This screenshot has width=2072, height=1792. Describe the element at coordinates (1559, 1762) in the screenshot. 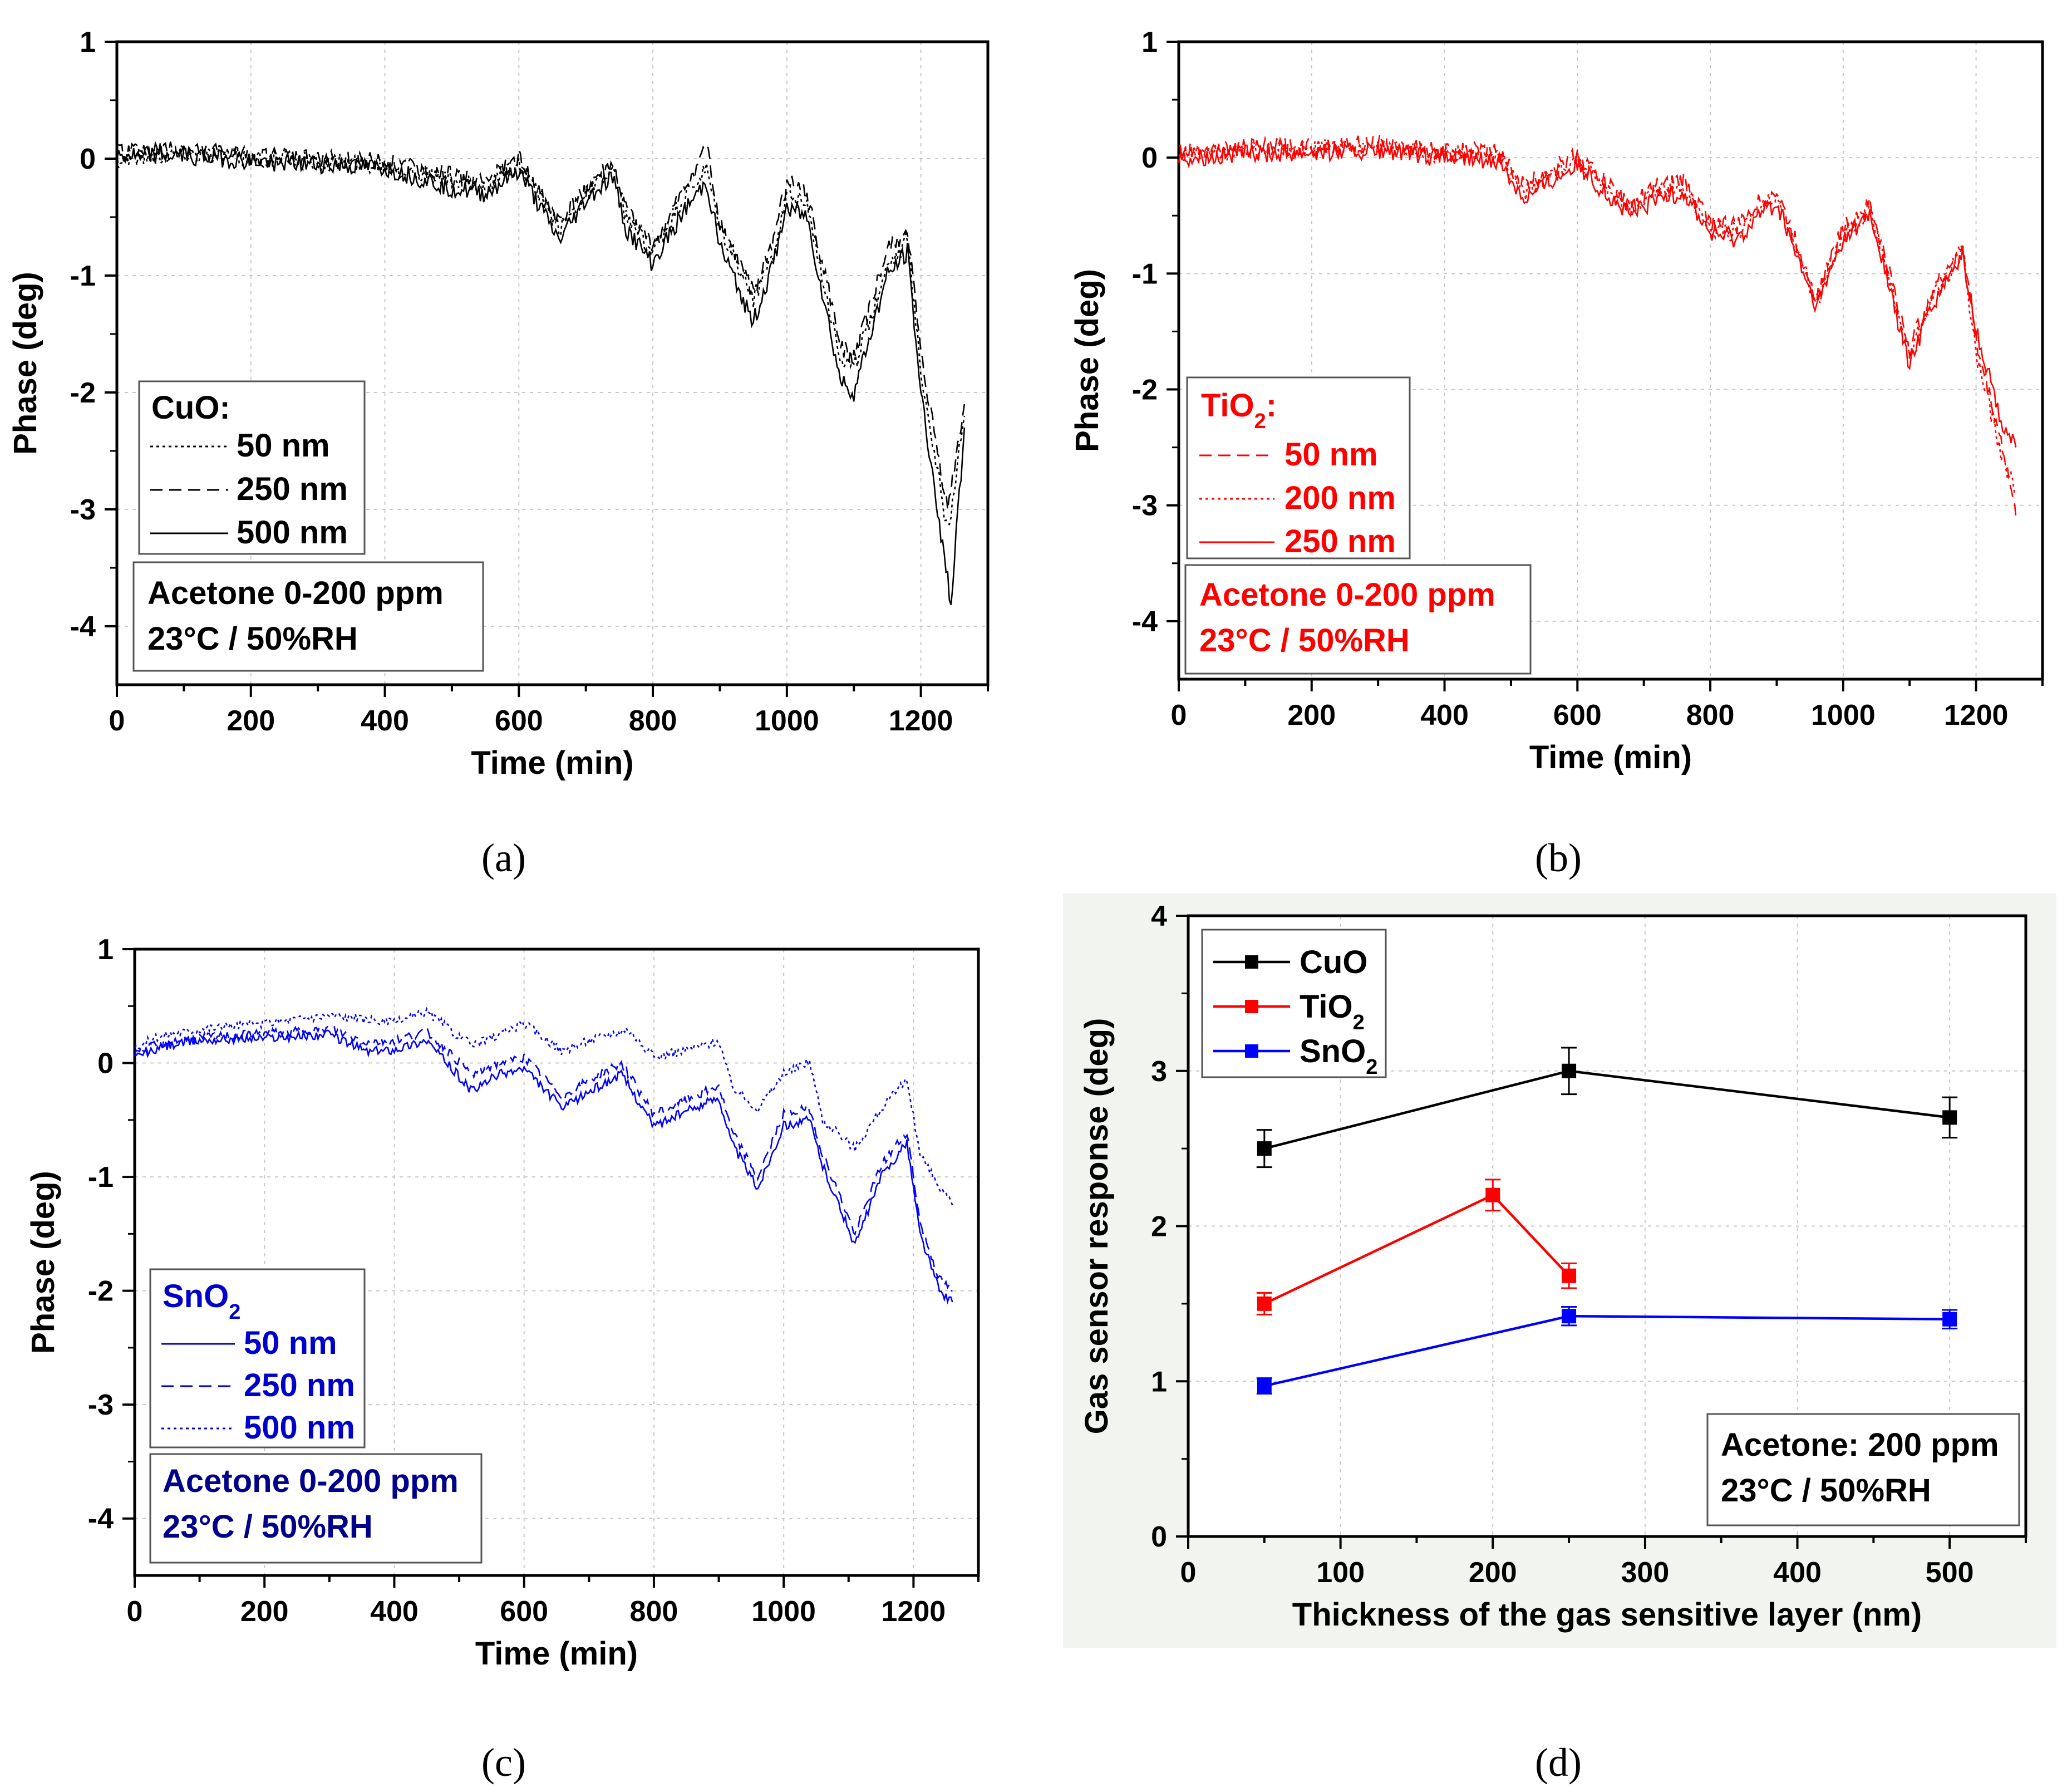

I see `panel-d-caption: (d)` at that location.